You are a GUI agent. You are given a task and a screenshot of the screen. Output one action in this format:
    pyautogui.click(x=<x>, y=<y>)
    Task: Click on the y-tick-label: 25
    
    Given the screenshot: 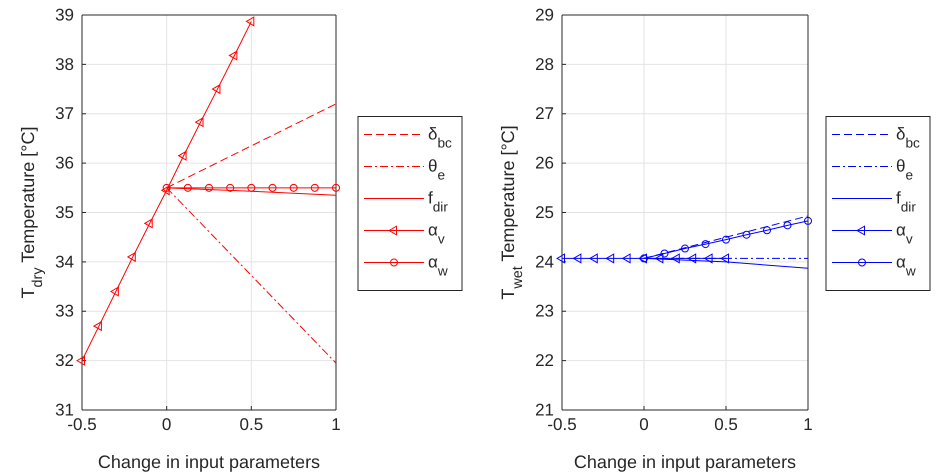 What is the action you would take?
    pyautogui.click(x=544, y=212)
    